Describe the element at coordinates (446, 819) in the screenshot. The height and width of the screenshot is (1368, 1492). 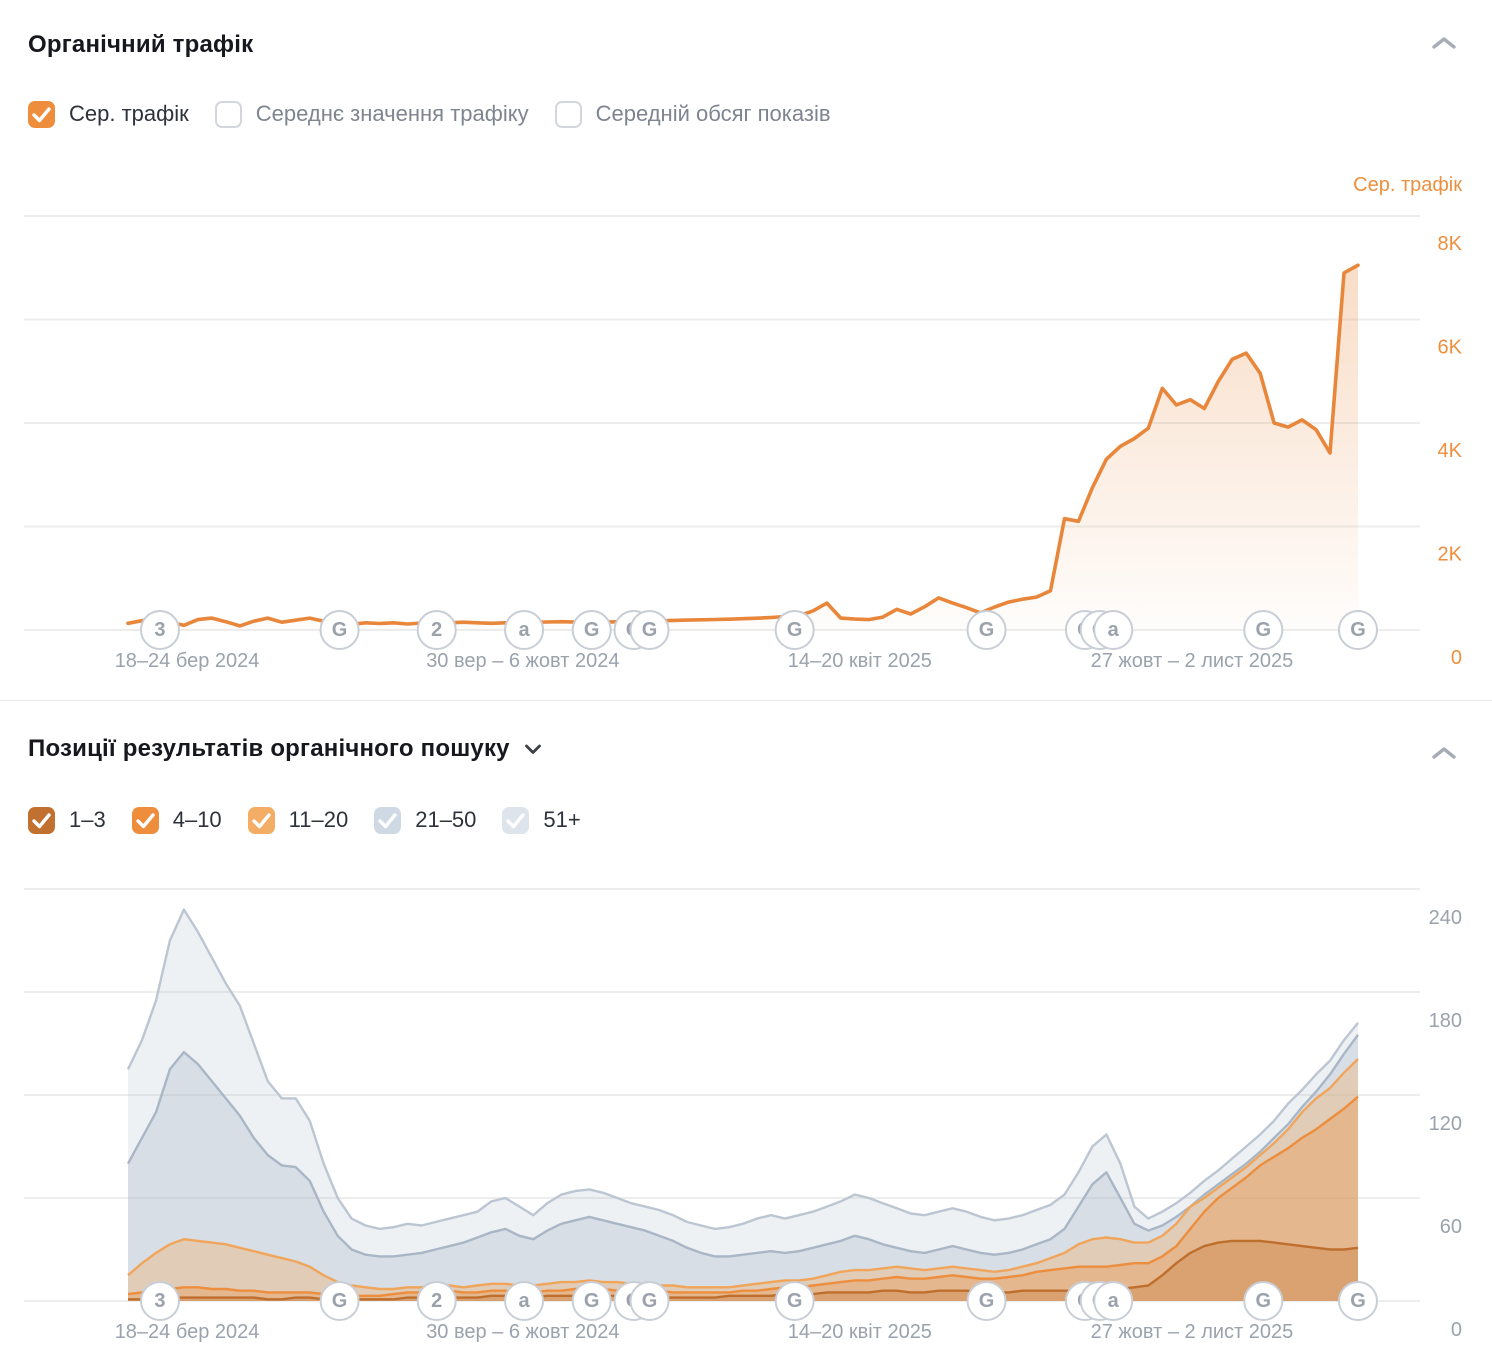
I see `legend-label: 21–50` at that location.